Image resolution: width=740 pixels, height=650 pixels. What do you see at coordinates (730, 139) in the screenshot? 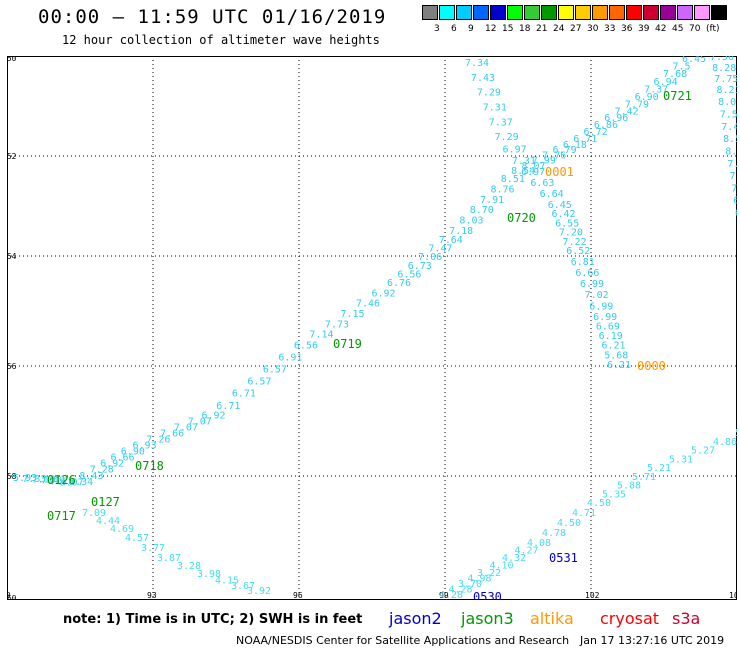
I see `swh-value: 8.5` at bounding box center [730, 139].